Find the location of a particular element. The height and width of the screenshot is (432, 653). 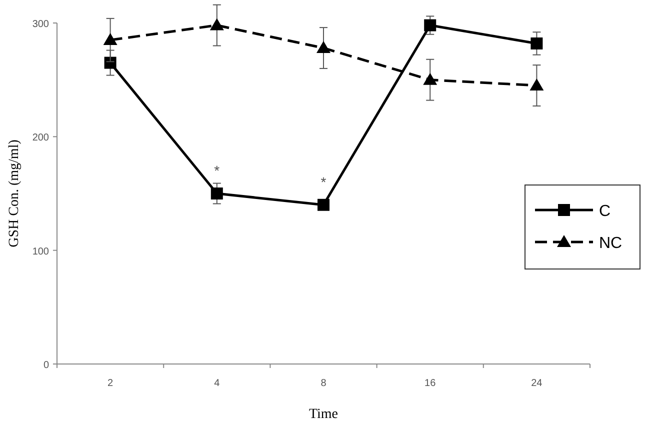

y-tick-label: 300 is located at coordinates (41, 24).